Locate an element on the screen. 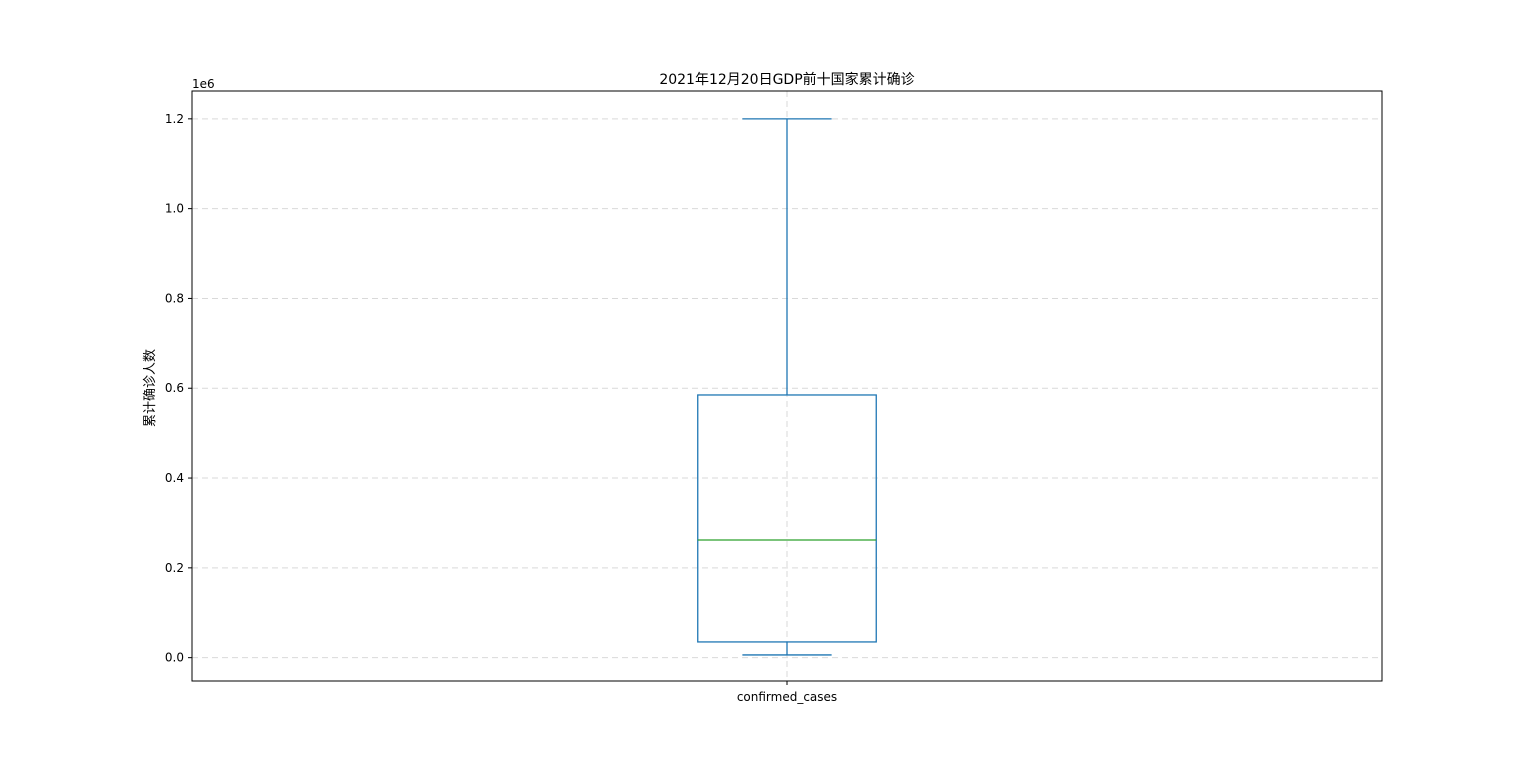  x-axis: confirmed_cases is located at coordinates (787, 692).